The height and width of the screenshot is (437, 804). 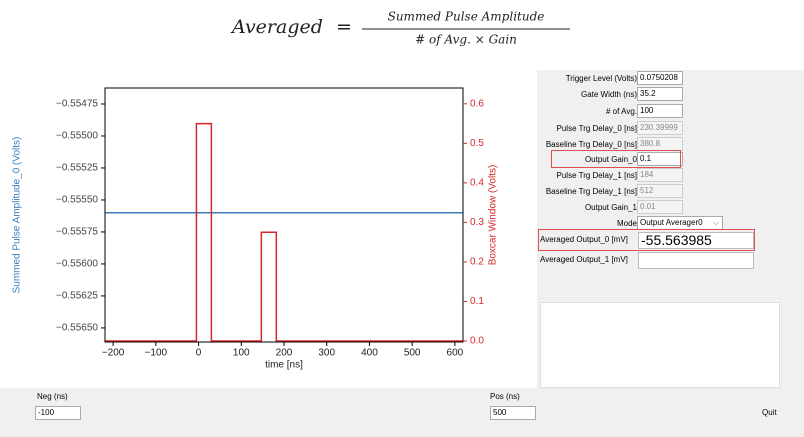 I want to click on field-row: Pulse Trg Delay_1 [ns] 184, so click(x=670, y=175).